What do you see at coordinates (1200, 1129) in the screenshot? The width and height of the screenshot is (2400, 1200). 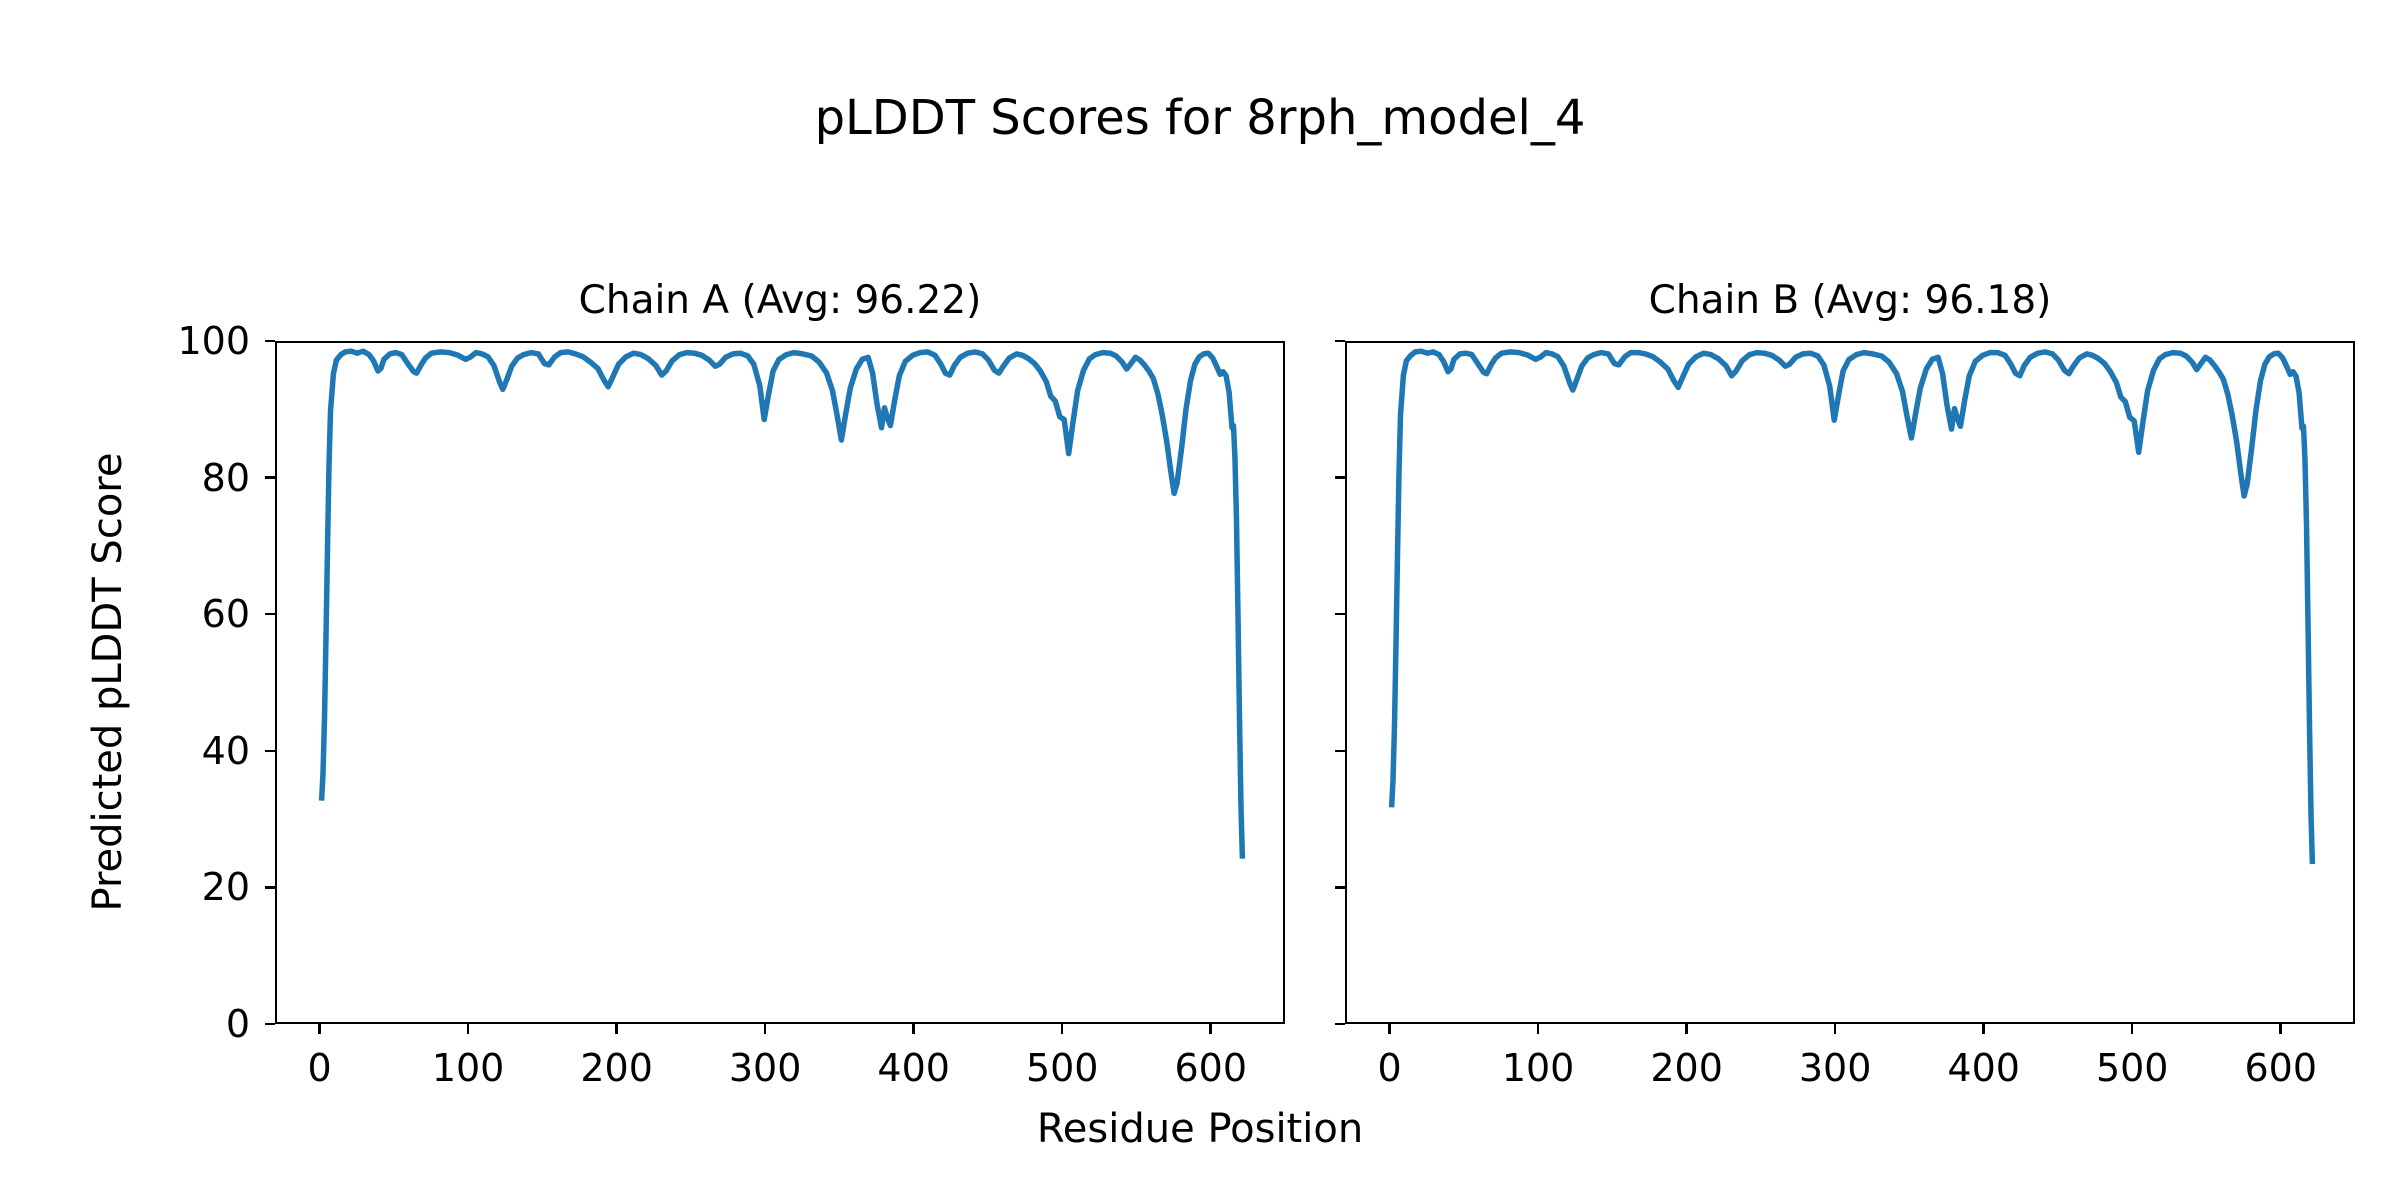 I see `x-axis-label: Residue Position` at bounding box center [1200, 1129].